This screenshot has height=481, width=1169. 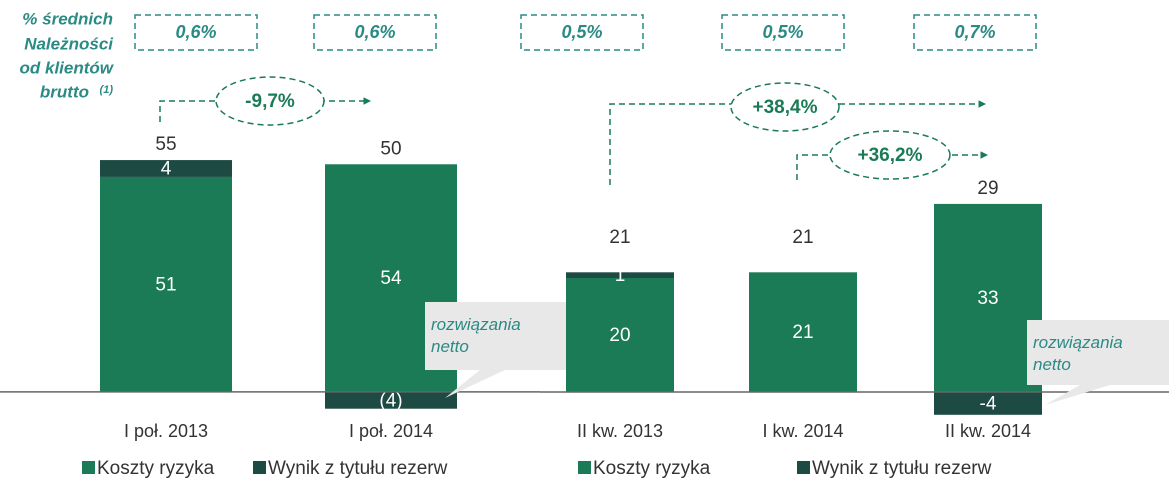 I want to click on value-label: 4, so click(x=166, y=169).